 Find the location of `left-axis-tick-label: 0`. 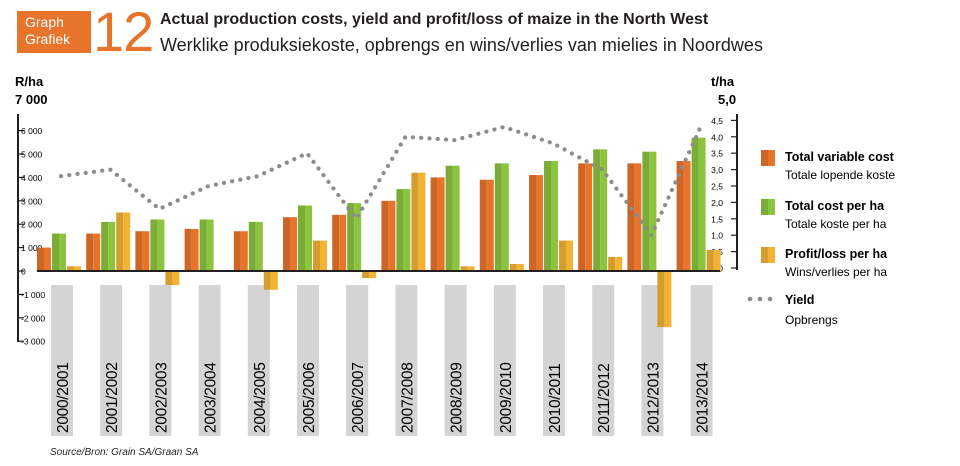

left-axis-tick-label: 0 is located at coordinates (23, 272).